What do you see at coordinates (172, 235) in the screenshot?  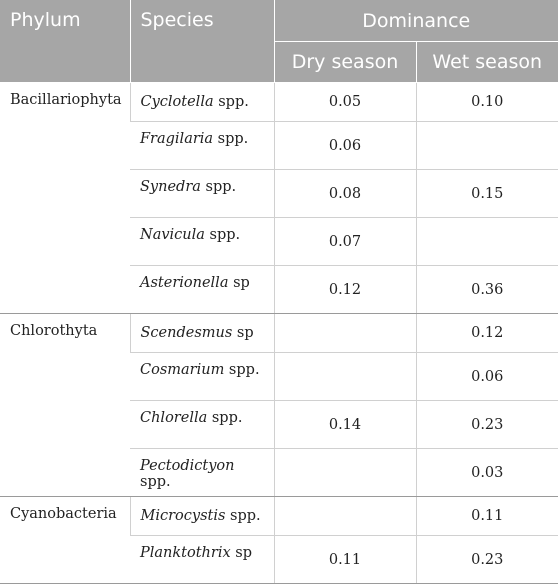 I see `species-genus: Navicula` at bounding box center [172, 235].